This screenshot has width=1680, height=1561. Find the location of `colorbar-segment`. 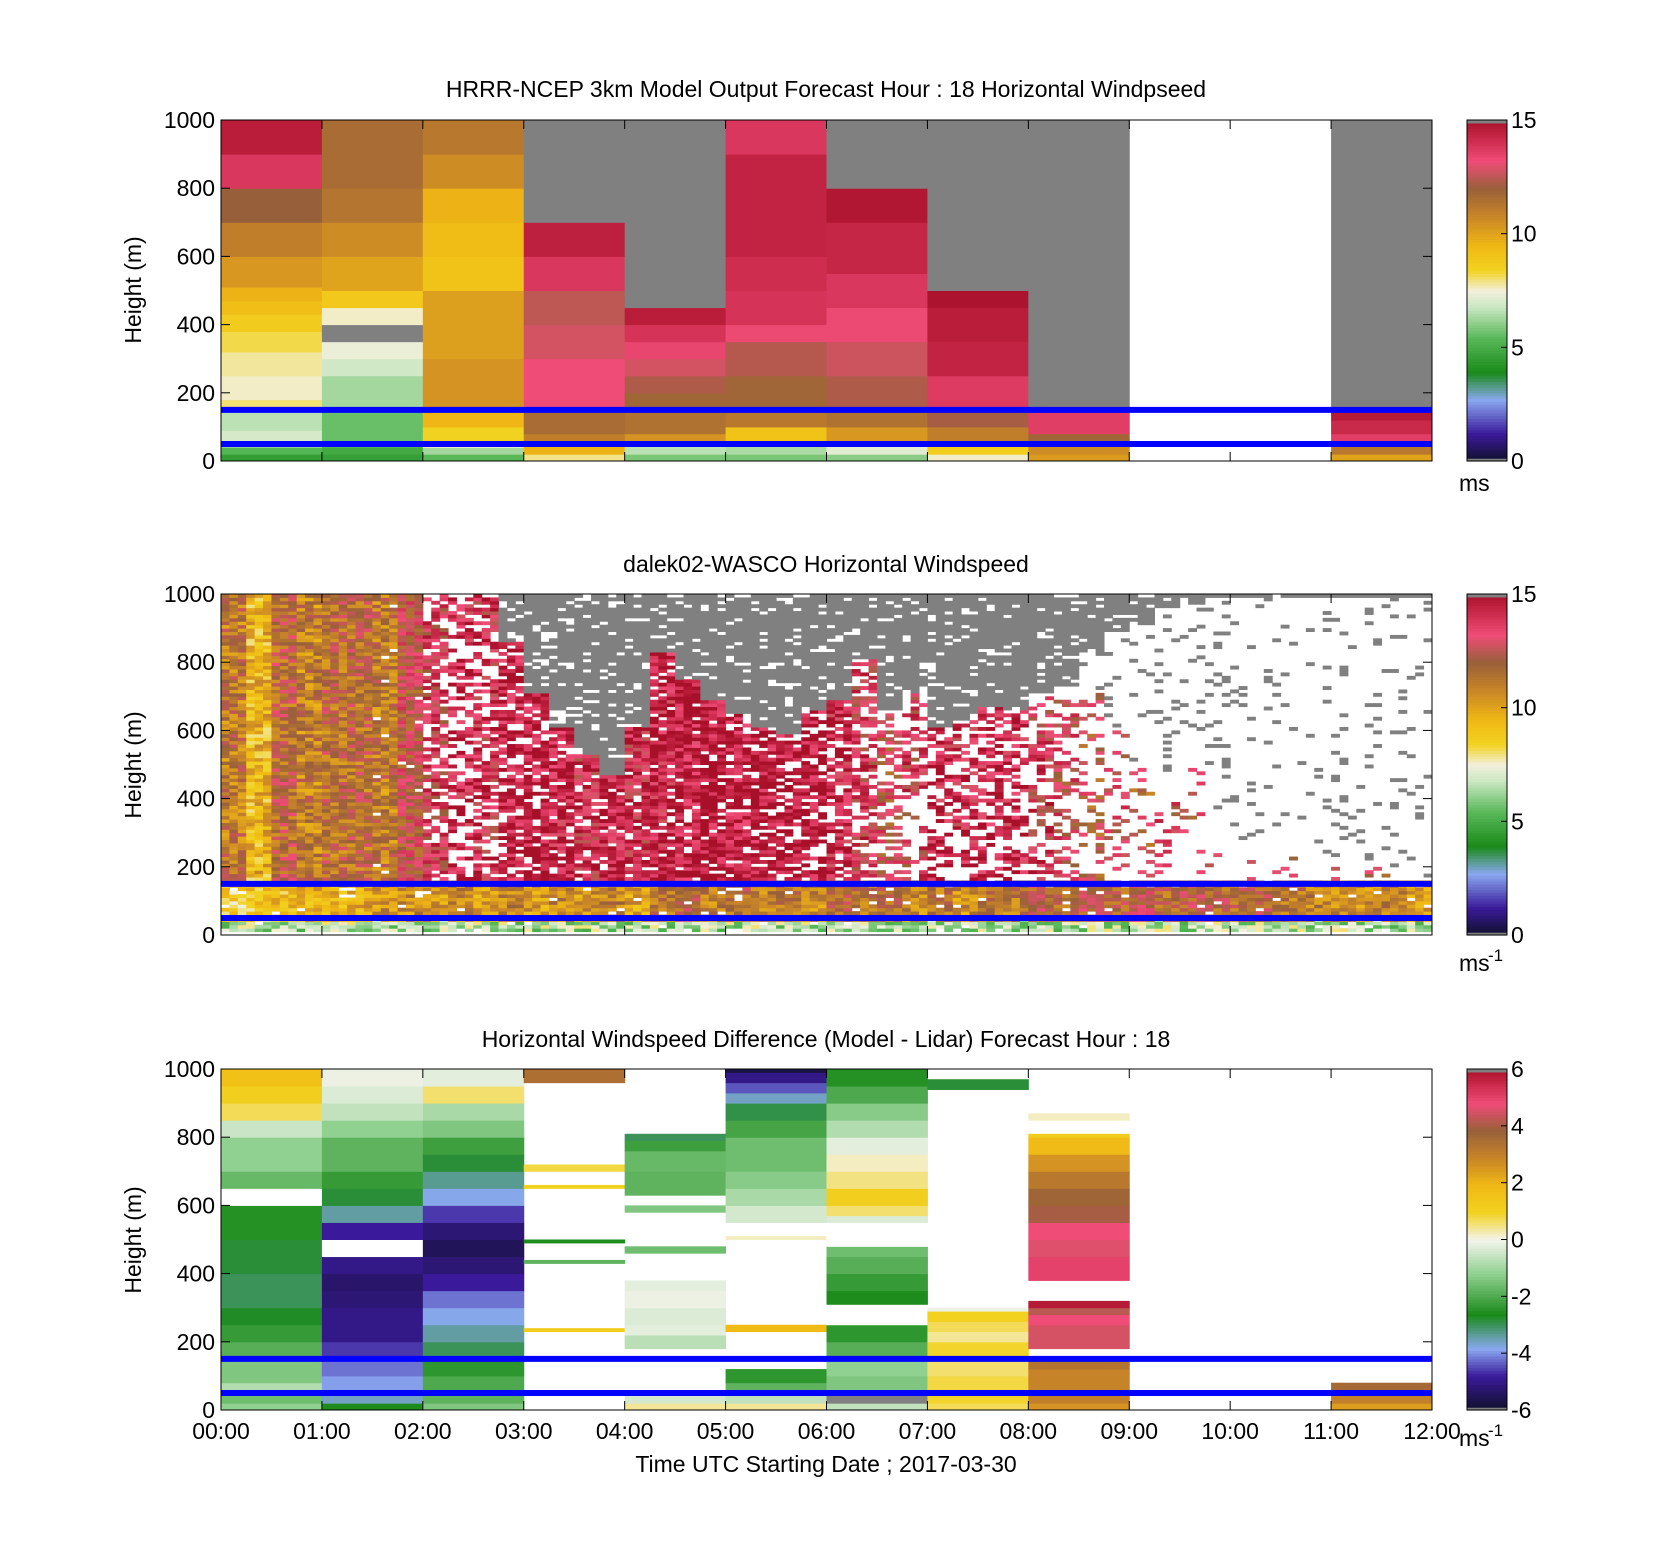

colorbar-segment is located at coordinates (1487, 255).